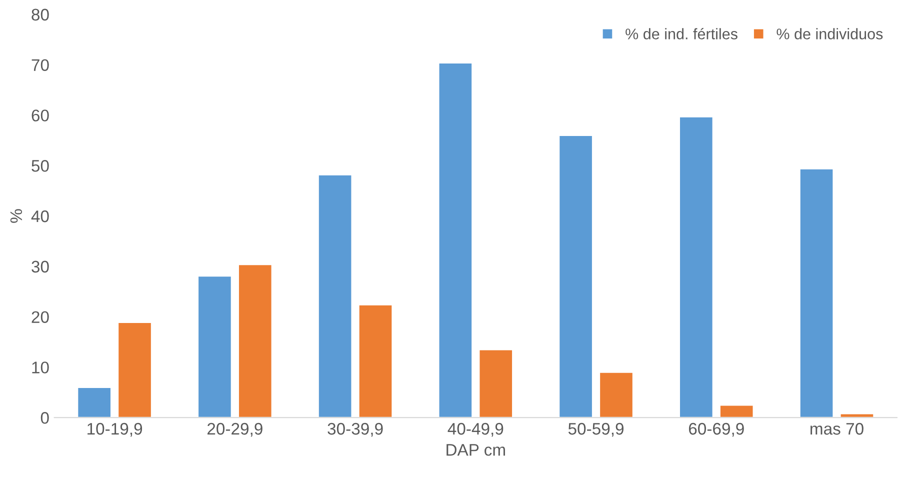 The image size is (906, 480). Describe the element at coordinates (682, 34) in the screenshot. I see `legend-label: % de ind. fértiles` at that location.